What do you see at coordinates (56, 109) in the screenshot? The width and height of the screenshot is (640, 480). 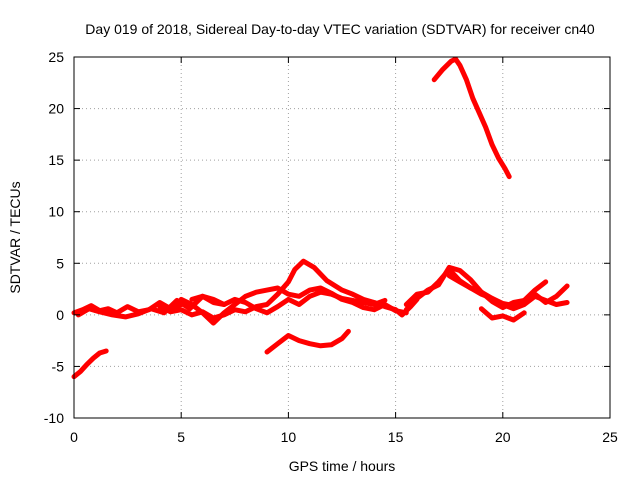 I see `y-tick-label: 20` at bounding box center [56, 109].